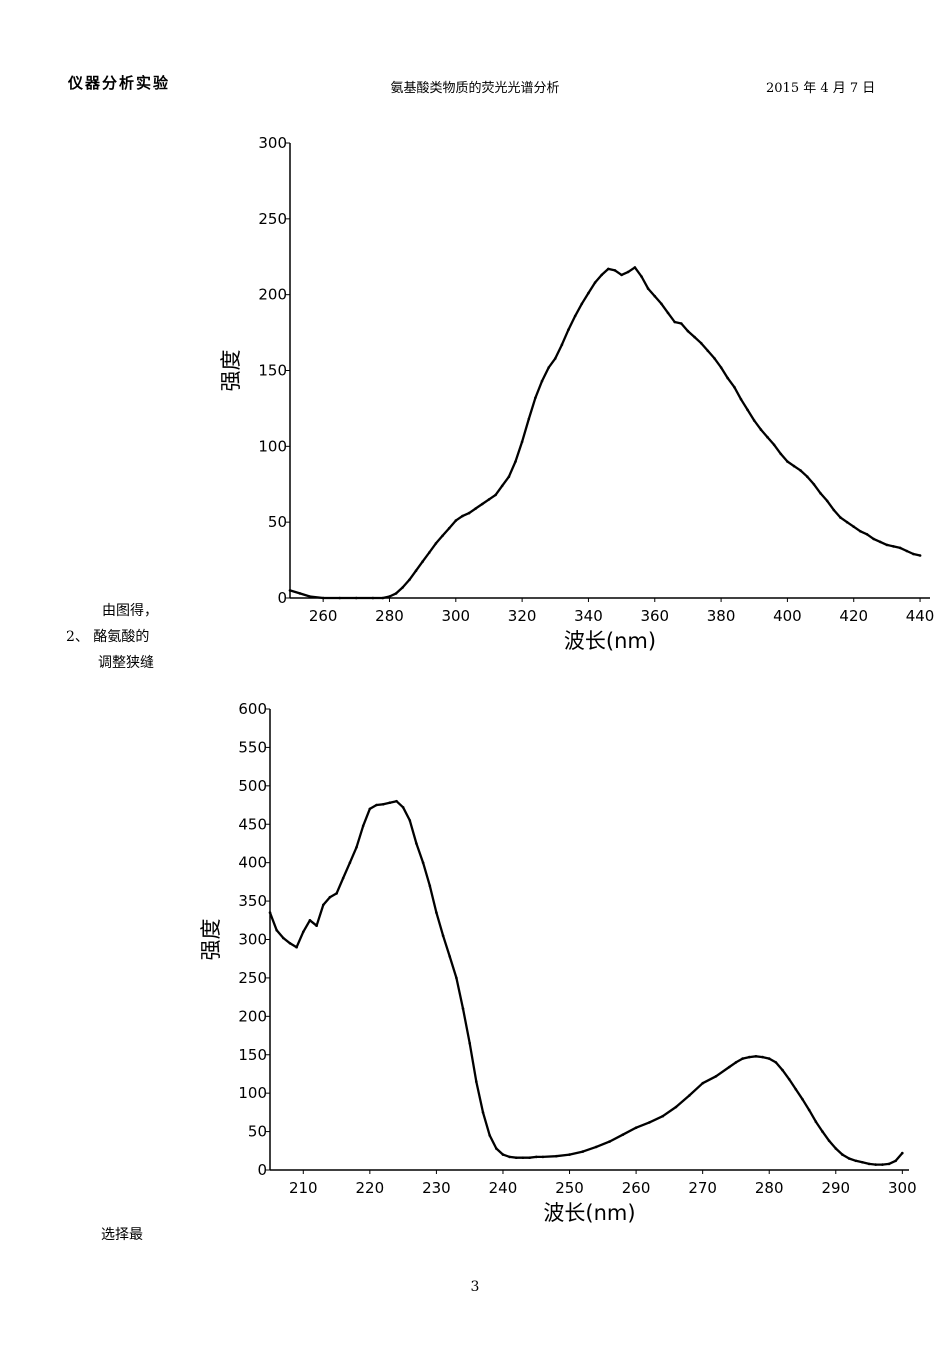 This screenshot has width=950, height=1345. I want to click on y-tick-label: 50, so click(277, 522).